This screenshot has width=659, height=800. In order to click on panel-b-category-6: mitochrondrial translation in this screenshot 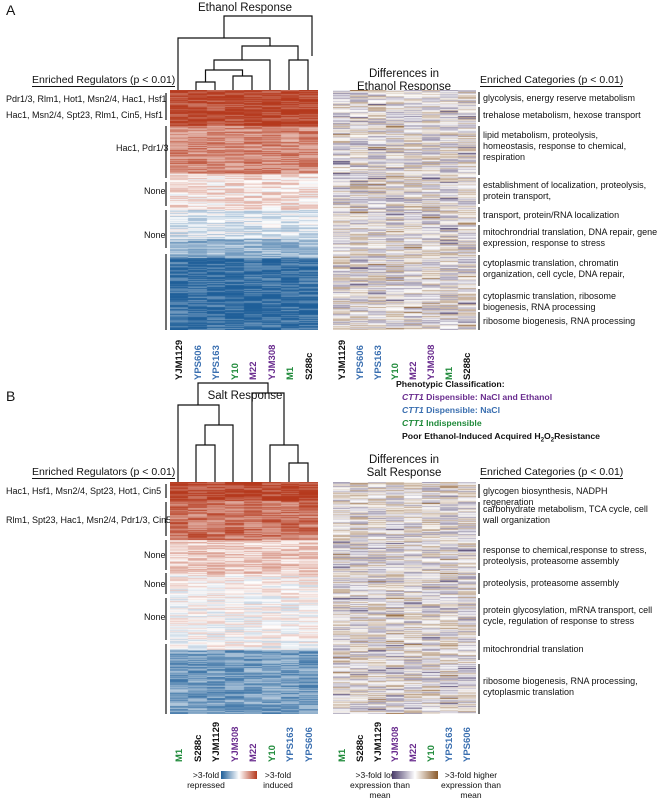, I will do `click(533, 649)`.